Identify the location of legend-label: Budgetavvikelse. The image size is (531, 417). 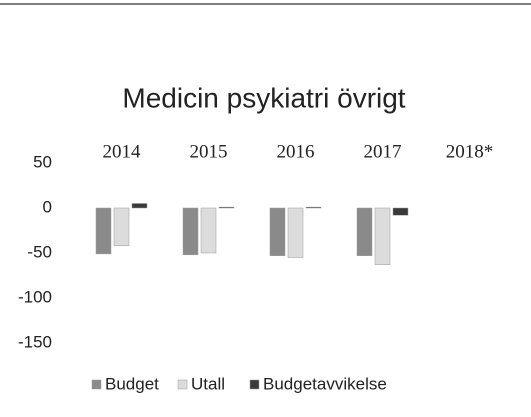
(325, 383).